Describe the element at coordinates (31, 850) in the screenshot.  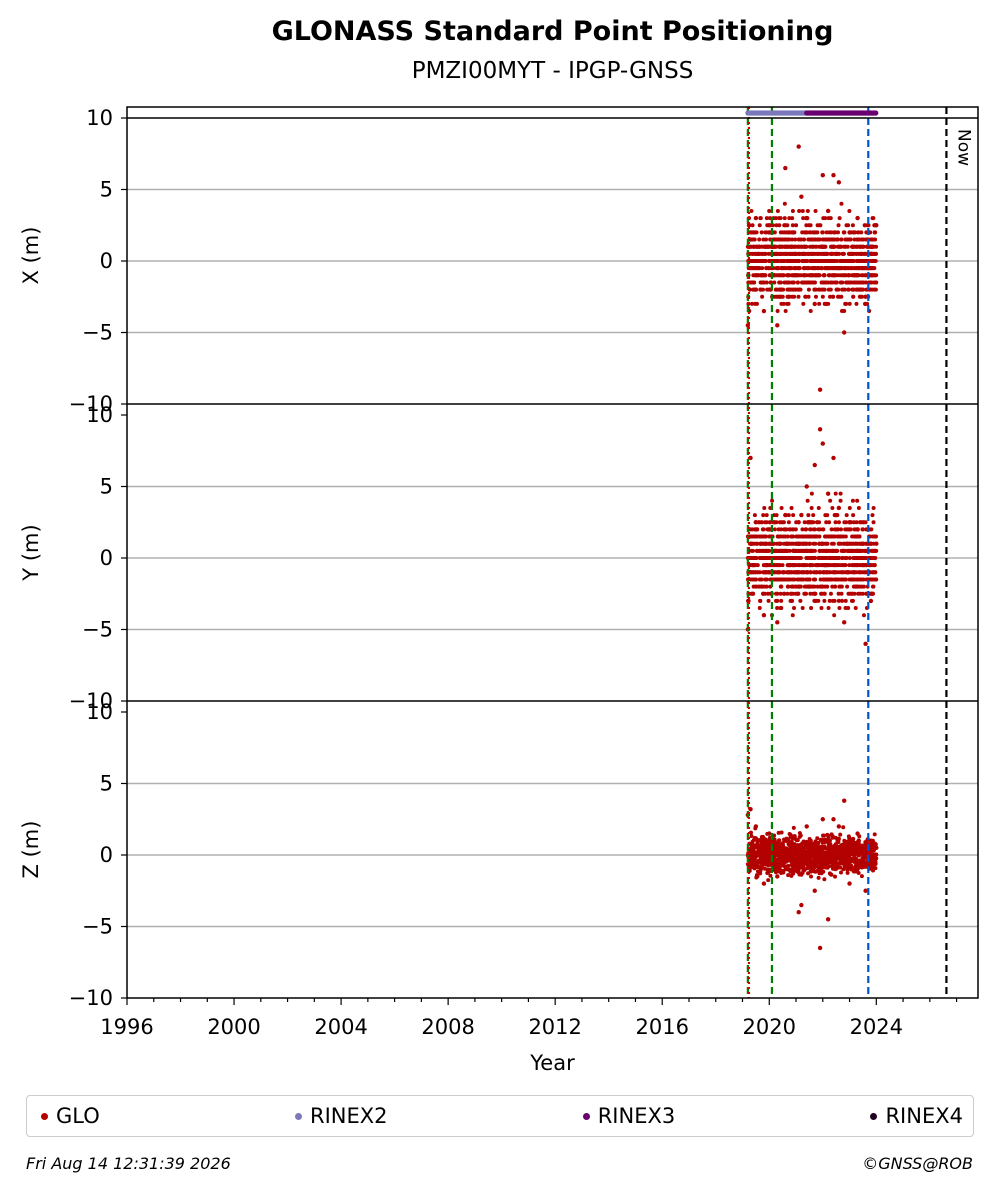
I see `y-axis-label: Z (m)` at that location.